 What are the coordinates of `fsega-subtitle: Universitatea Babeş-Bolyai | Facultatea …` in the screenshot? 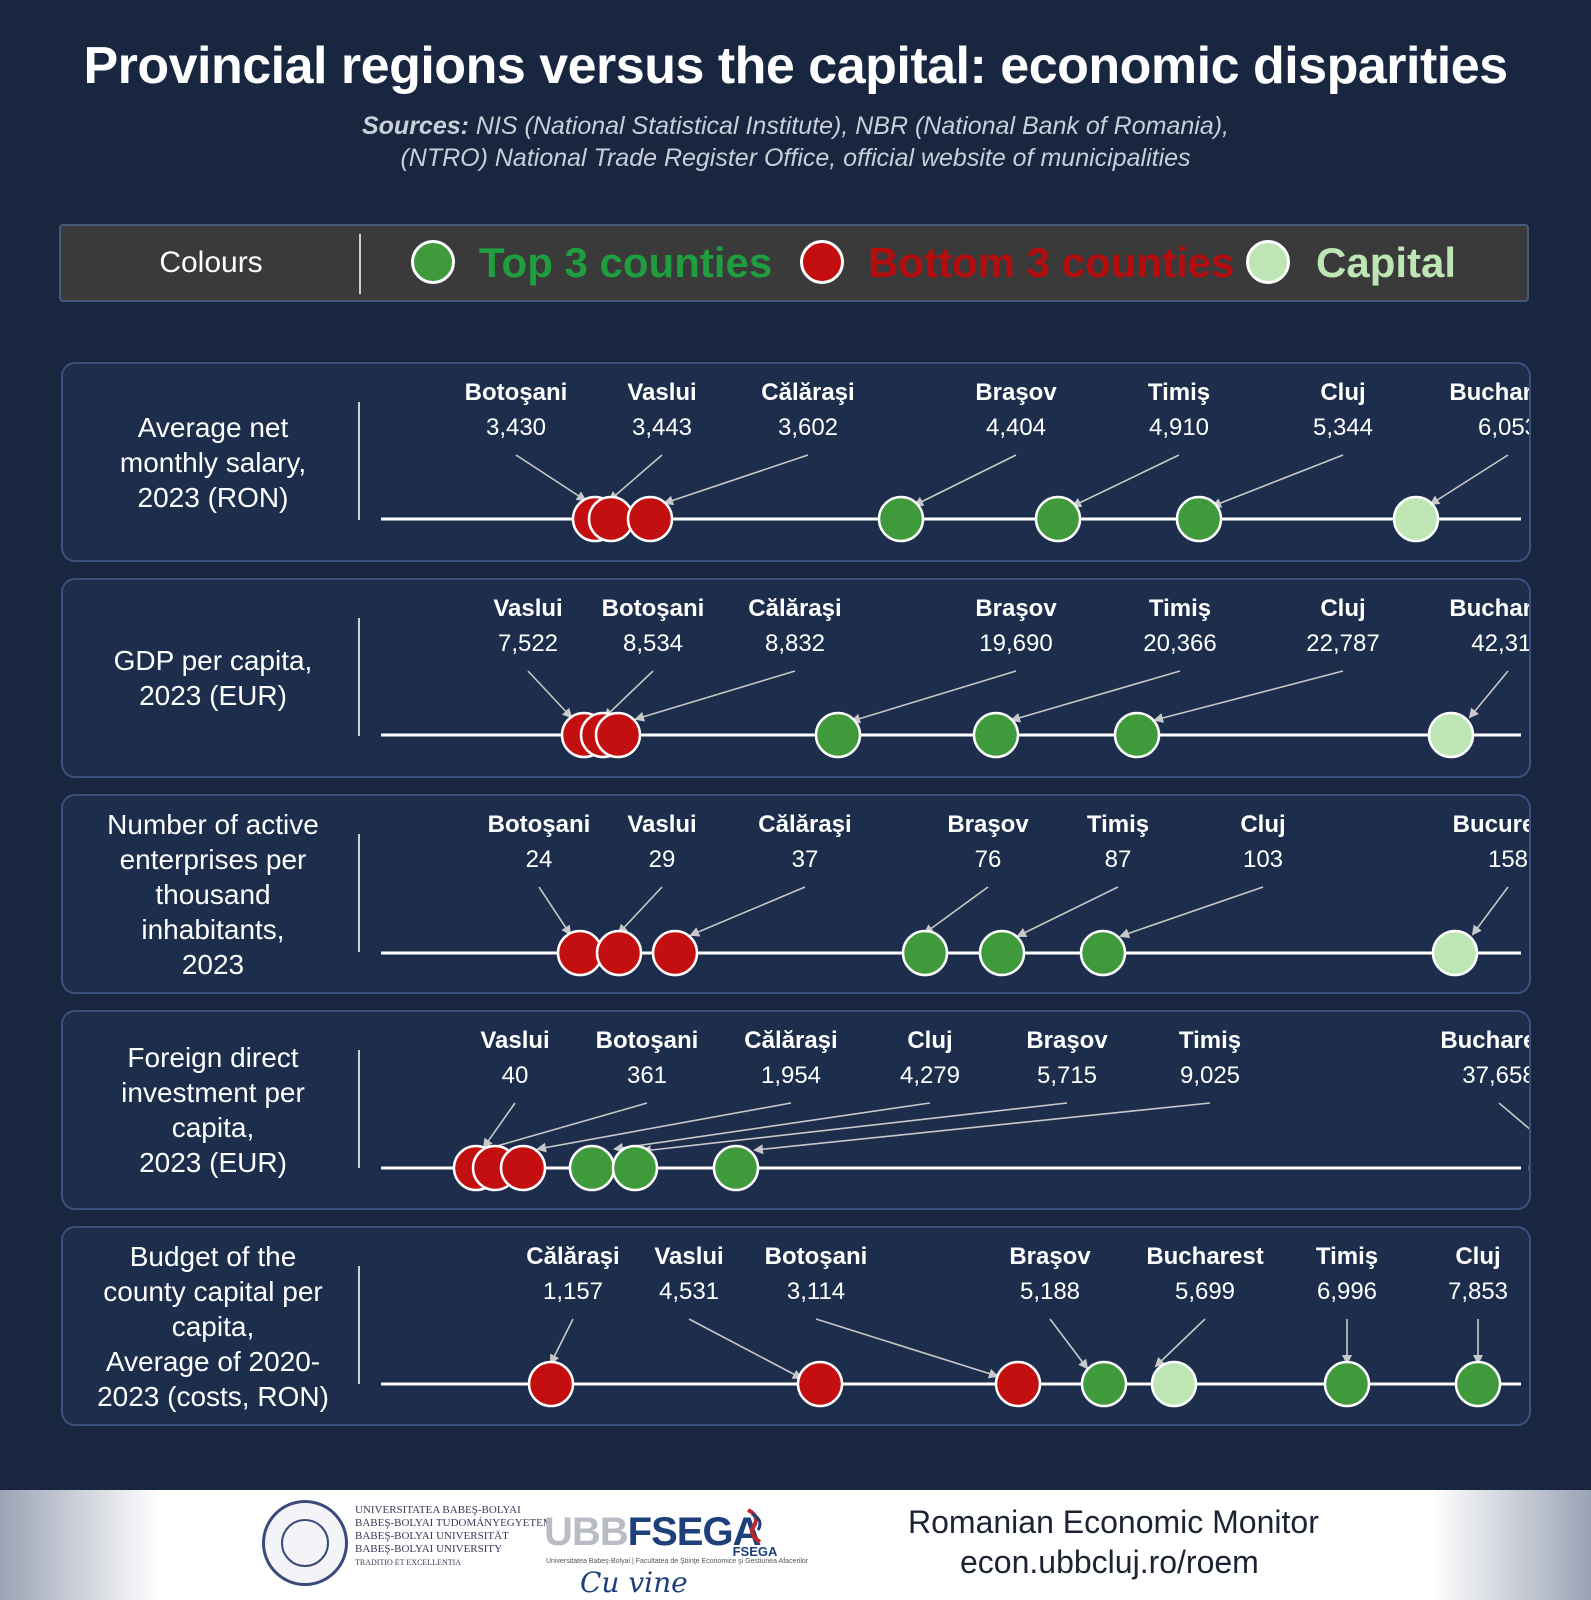 It's located at (677, 1561).